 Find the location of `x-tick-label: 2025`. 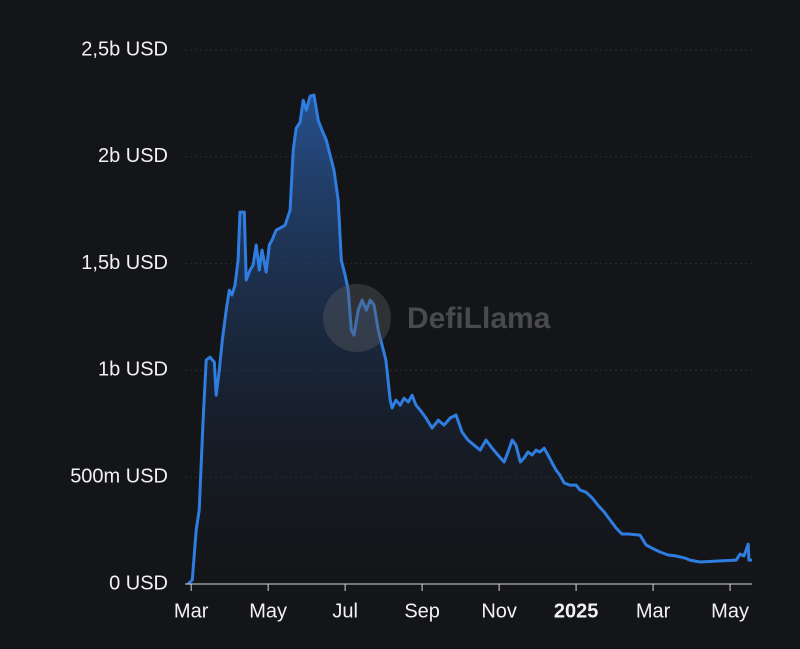

x-tick-label: 2025 is located at coordinates (576, 611).